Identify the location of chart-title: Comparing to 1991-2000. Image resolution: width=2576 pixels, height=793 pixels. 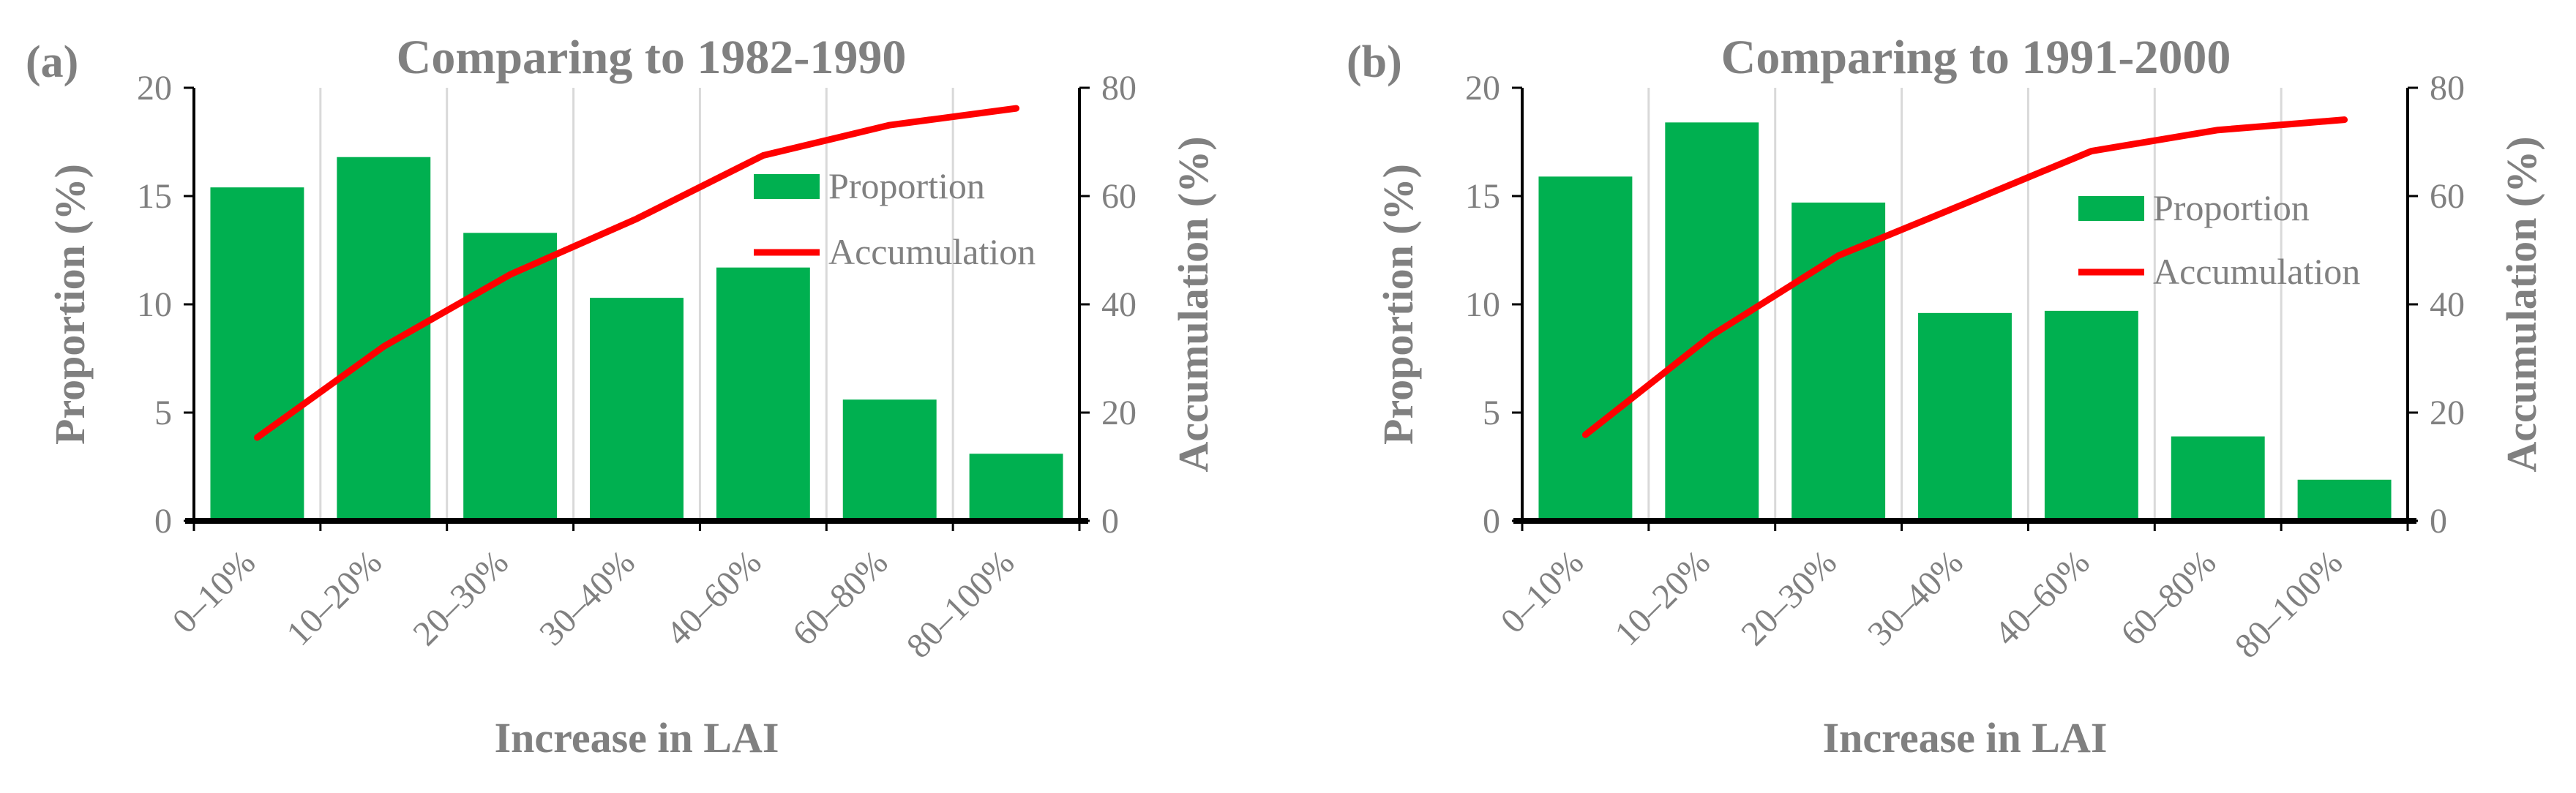
(1976, 57).